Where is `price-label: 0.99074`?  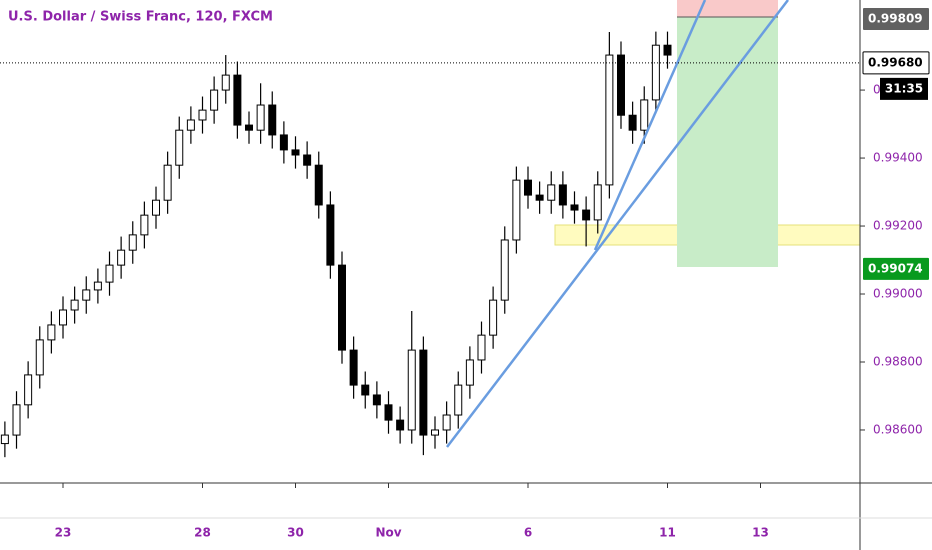 price-label: 0.99074 is located at coordinates (895, 268).